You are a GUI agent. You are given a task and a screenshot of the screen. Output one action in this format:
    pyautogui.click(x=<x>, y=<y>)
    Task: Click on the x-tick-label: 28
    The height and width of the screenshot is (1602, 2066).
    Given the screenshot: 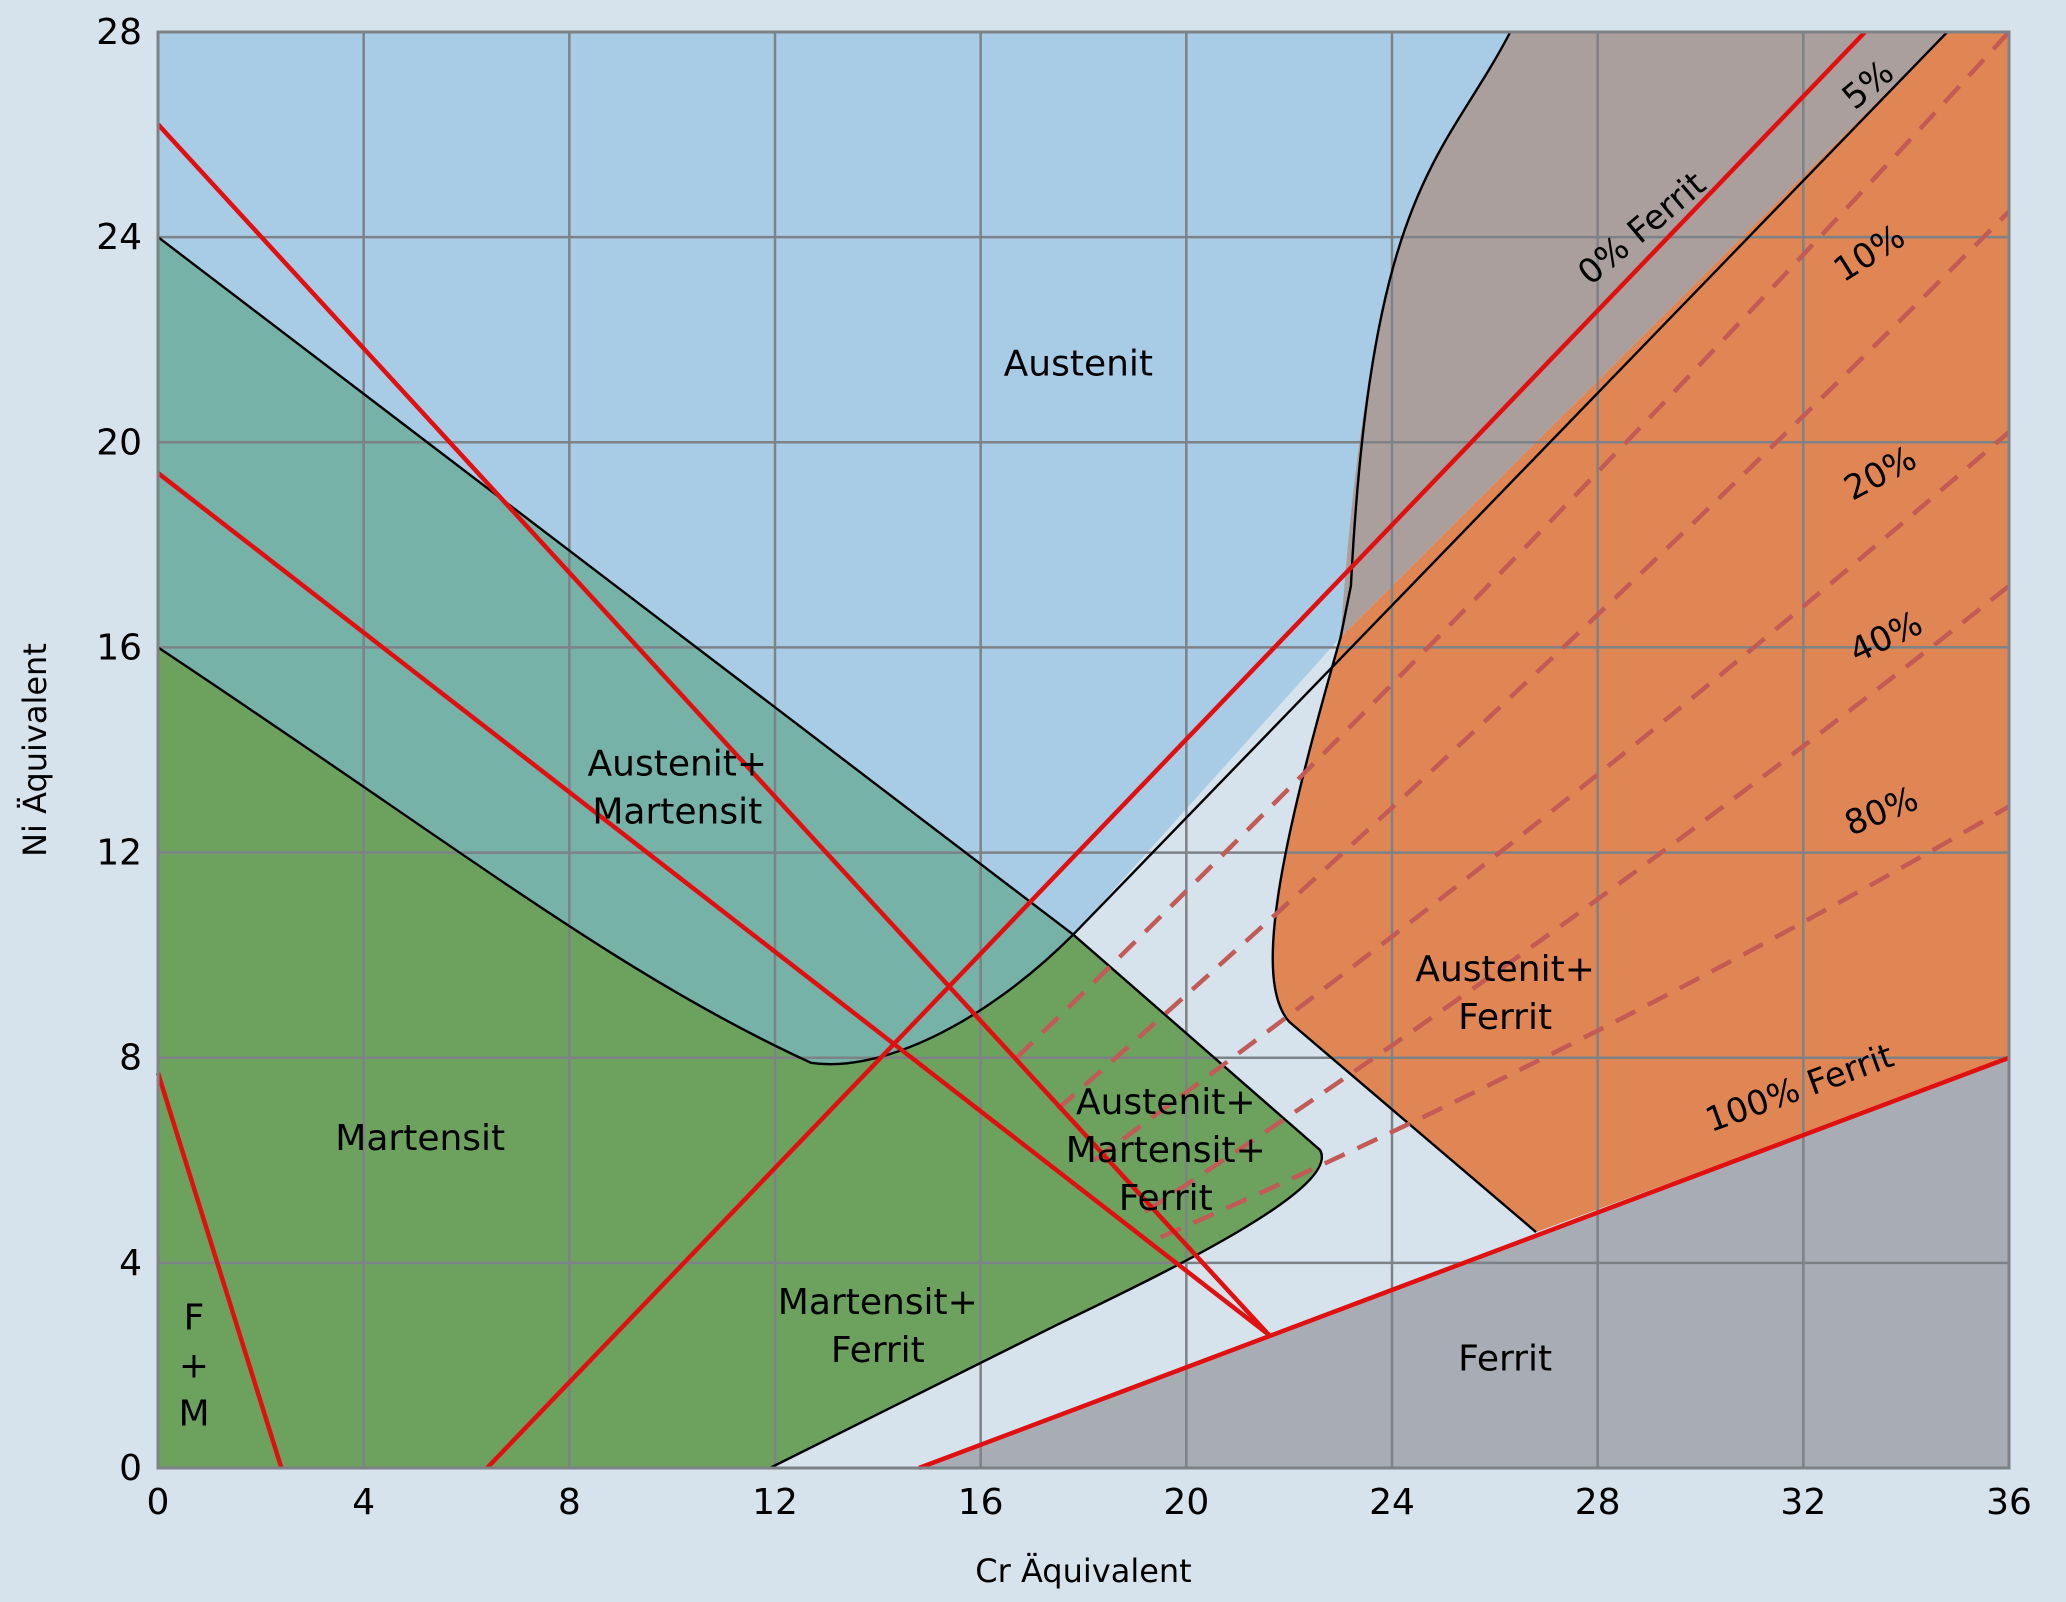 What is the action you would take?
    pyautogui.click(x=1598, y=1502)
    